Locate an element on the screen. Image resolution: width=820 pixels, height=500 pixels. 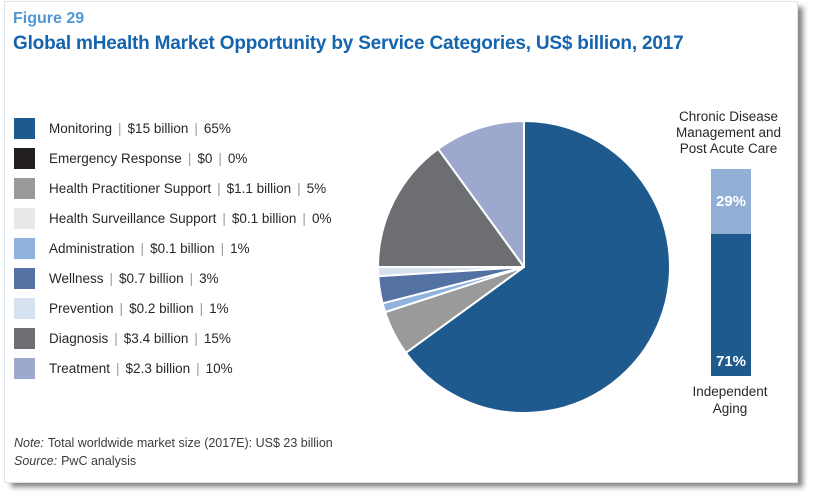
legend-item-emergency-response: Emergency Response | $0 | 0% is located at coordinates (172, 158).